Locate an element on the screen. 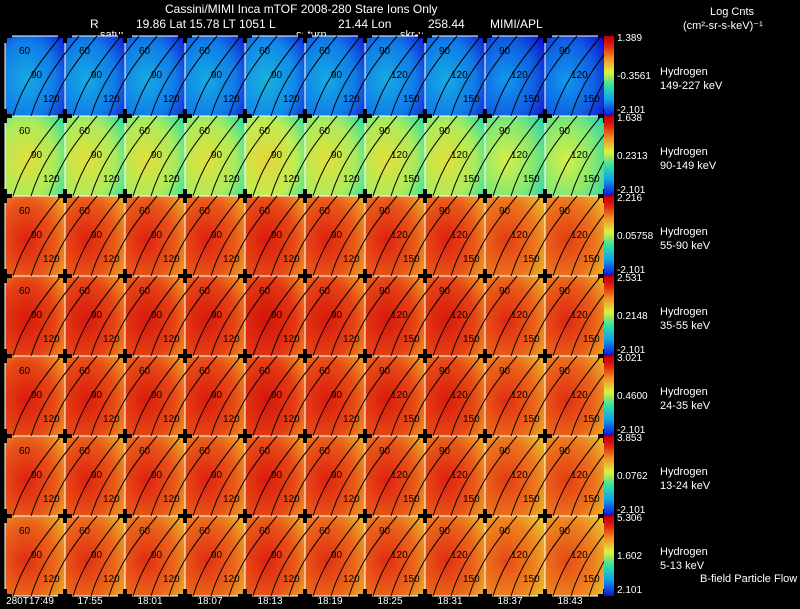  colorbar-max-label: 2.531 is located at coordinates (630, 278).